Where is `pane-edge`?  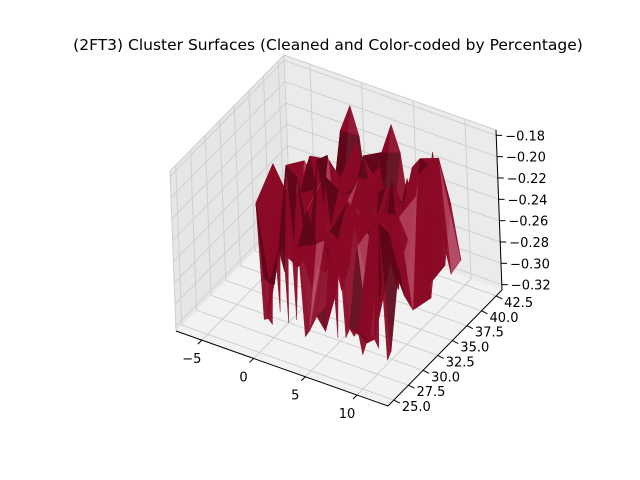
pane-edge is located at coordinates (173, 251).